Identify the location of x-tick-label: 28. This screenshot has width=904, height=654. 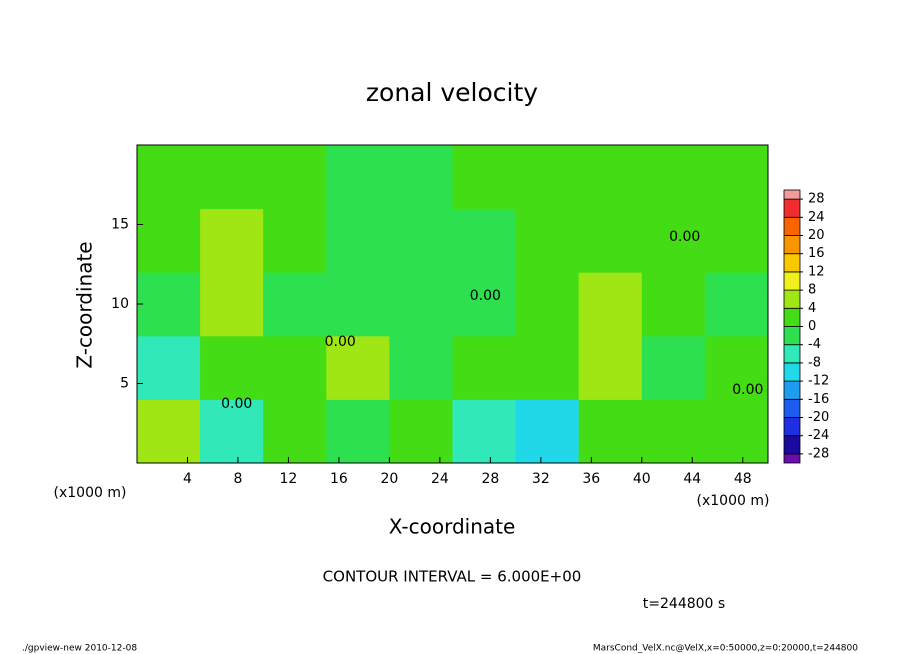
(490, 479).